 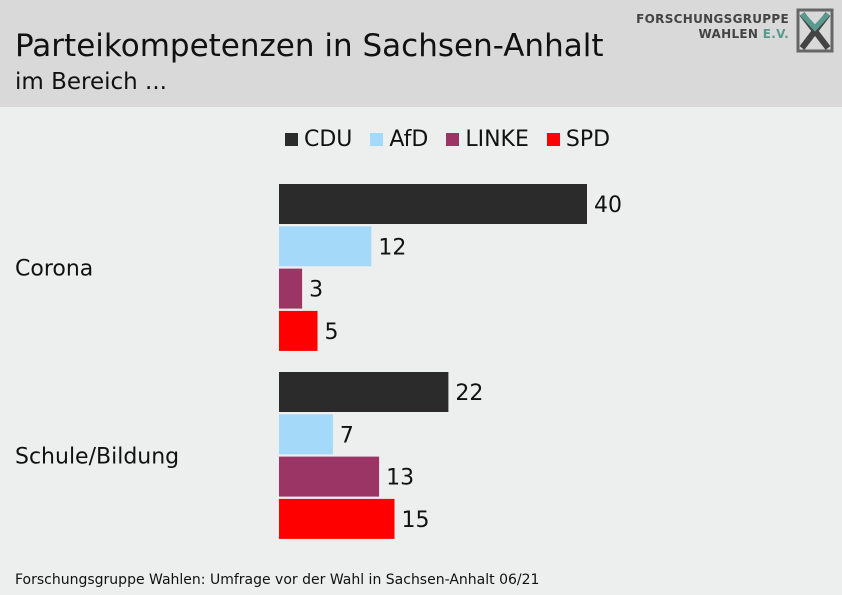 What do you see at coordinates (775, 34) in the screenshot?
I see `logo-ev: E.V.` at bounding box center [775, 34].